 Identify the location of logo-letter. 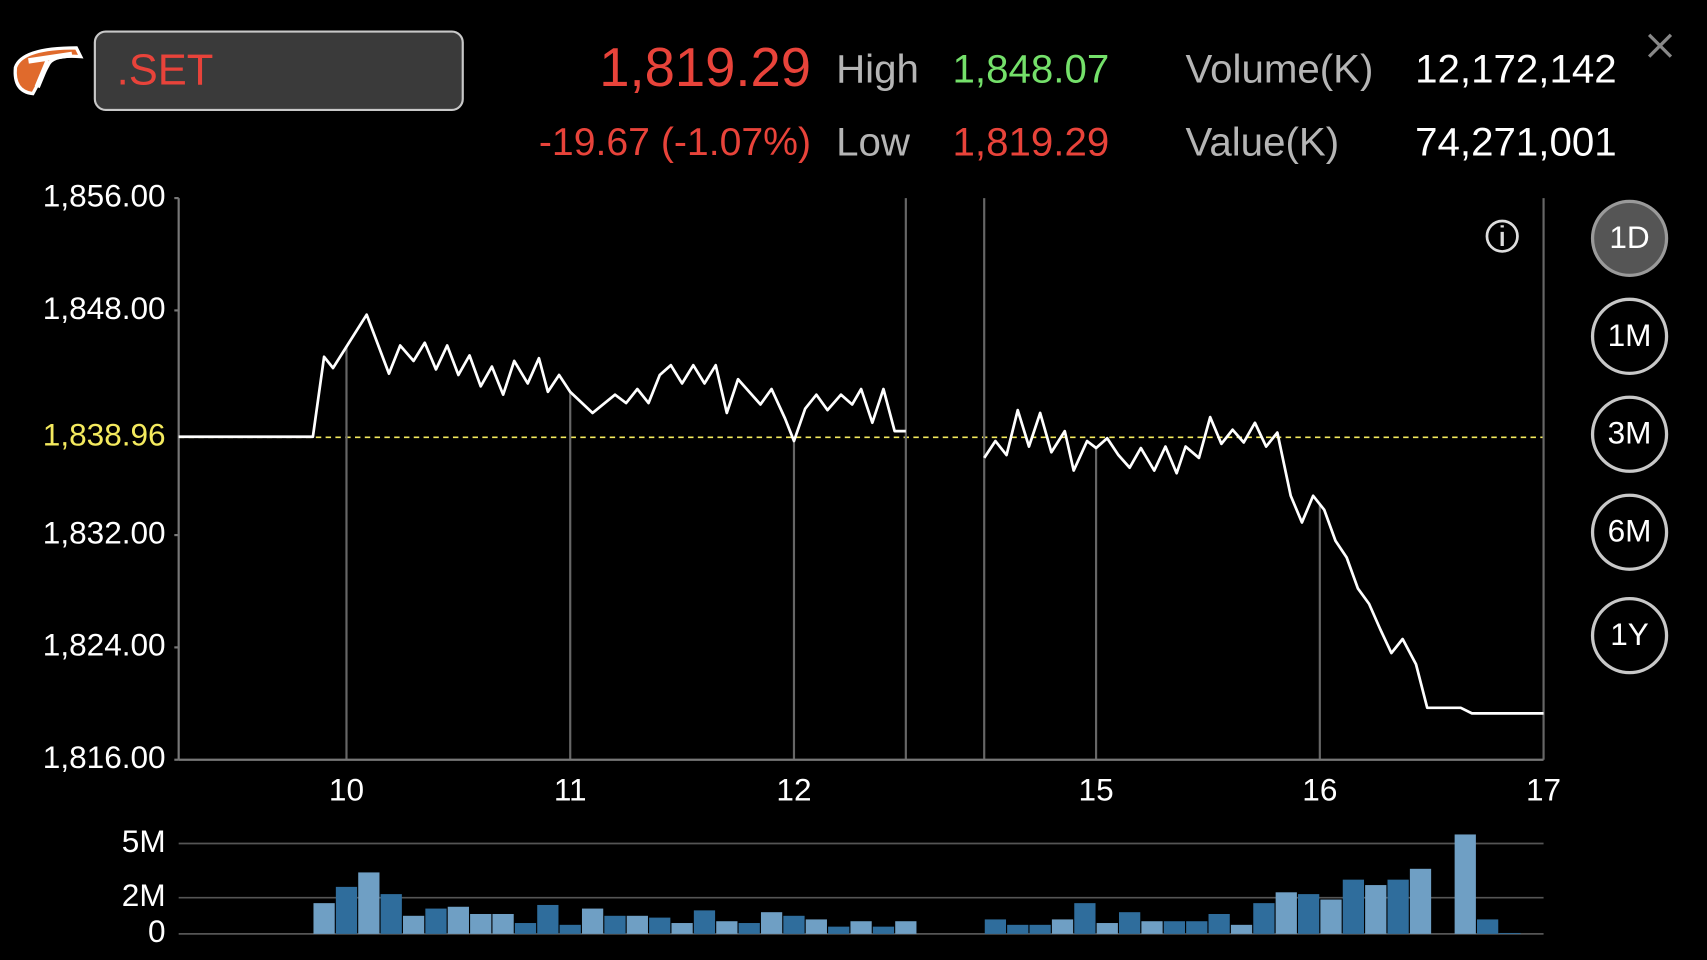
(50, 70).